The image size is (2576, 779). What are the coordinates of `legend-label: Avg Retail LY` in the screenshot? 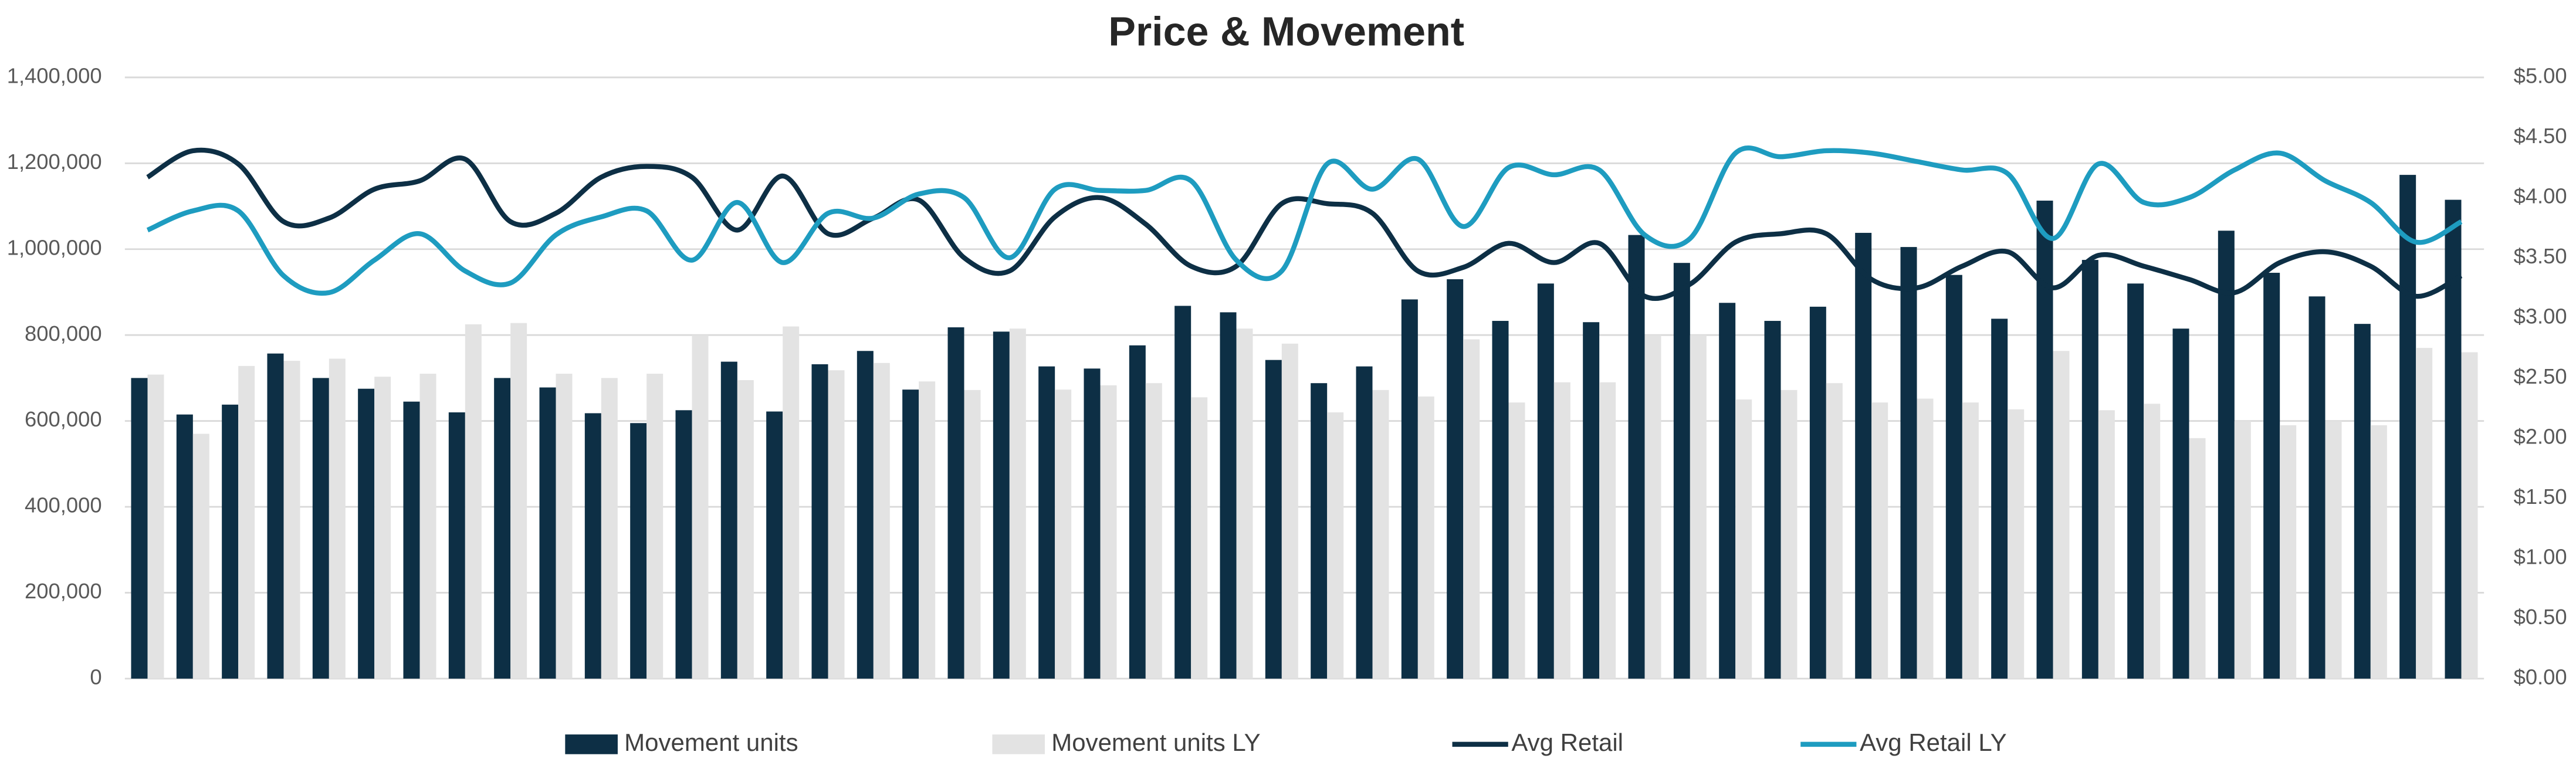 It's located at (1933, 742).